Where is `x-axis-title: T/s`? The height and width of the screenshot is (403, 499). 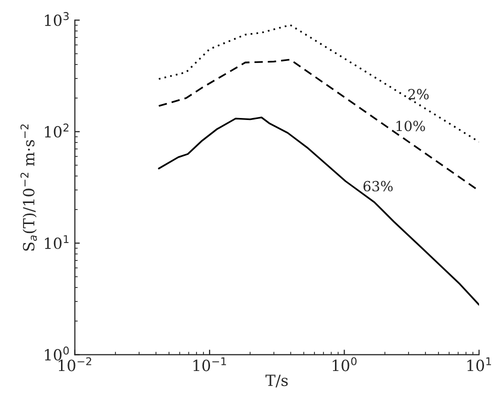 x-axis-title: T/s is located at coordinates (277, 381).